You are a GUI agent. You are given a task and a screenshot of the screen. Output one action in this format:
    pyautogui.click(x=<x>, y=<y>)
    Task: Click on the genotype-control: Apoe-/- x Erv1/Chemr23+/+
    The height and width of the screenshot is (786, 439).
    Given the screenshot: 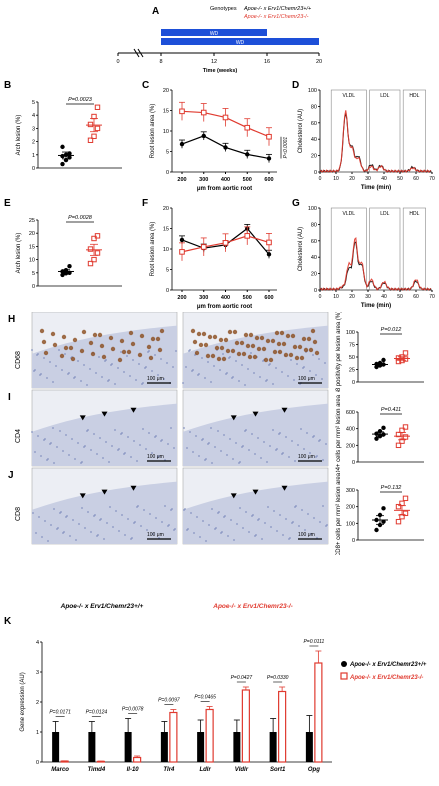 What is the action you would take?
    pyautogui.click(x=277, y=9)
    